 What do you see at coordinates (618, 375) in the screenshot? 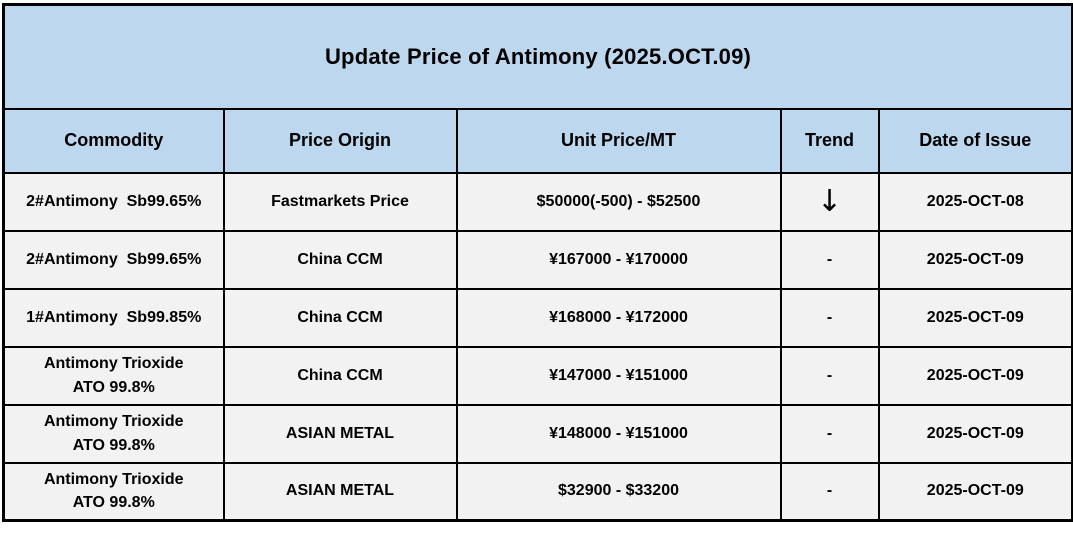
I see `unit-price-cell: ¥147000 - ¥151000` at bounding box center [618, 375].